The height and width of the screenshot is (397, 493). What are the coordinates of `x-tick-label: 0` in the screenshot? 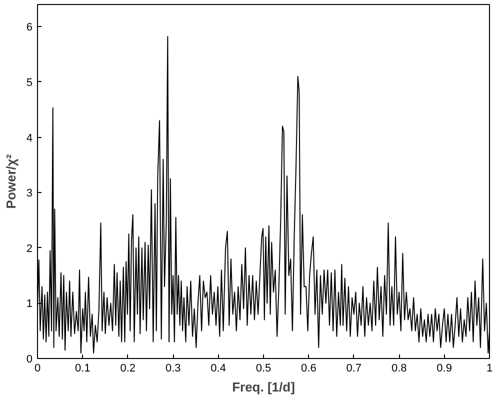 It's located at (37, 368).